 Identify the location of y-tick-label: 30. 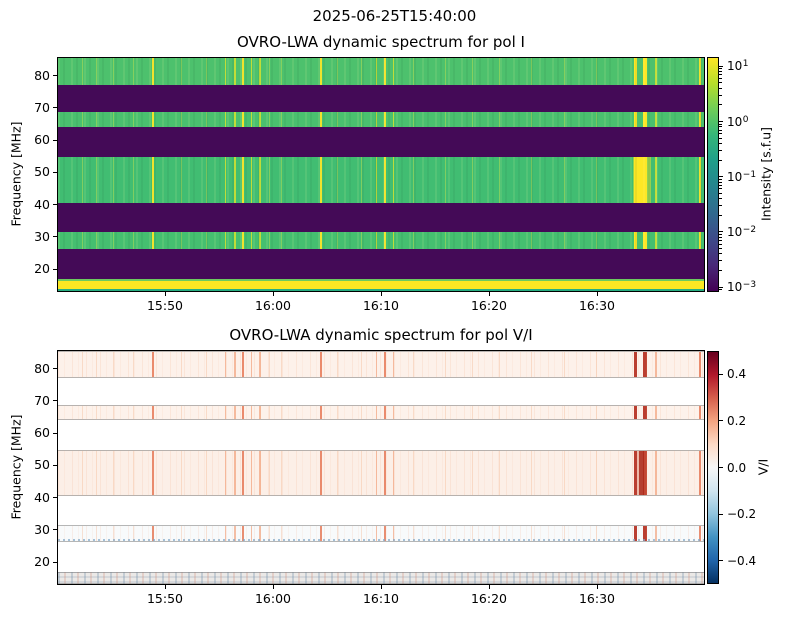
(42, 529).